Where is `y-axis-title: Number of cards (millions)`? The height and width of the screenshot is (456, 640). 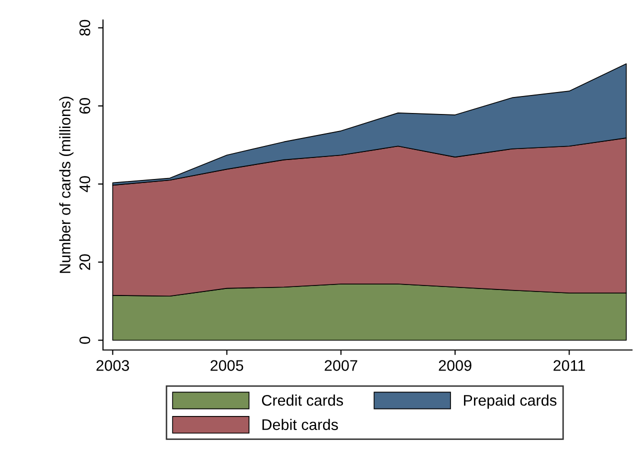 y-axis-title: Number of cards (millions) is located at coordinates (66, 184).